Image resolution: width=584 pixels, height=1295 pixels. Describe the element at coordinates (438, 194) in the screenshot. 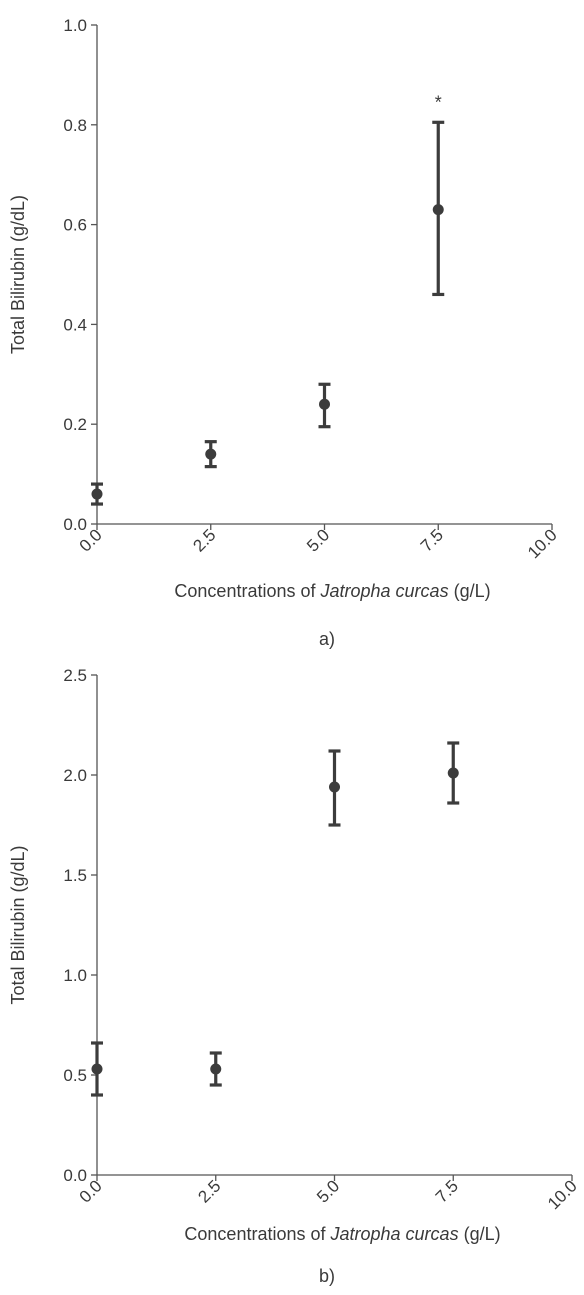

I see `data-point-group: *` at that location.